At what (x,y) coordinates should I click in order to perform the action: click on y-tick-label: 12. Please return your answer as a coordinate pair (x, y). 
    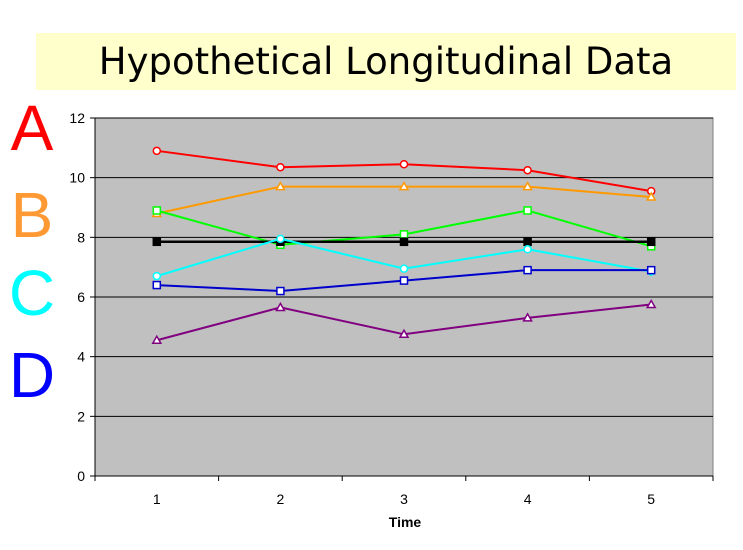
    Looking at the image, I should click on (77, 118).